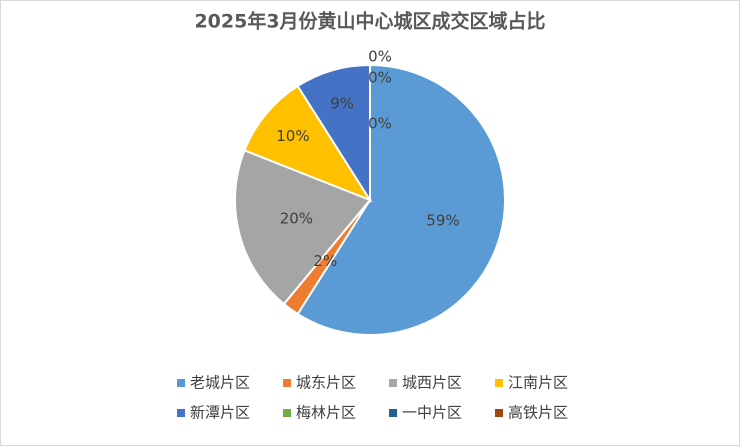 This screenshot has width=740, height=446. I want to click on legend-label: 梅林片区, so click(326, 413).